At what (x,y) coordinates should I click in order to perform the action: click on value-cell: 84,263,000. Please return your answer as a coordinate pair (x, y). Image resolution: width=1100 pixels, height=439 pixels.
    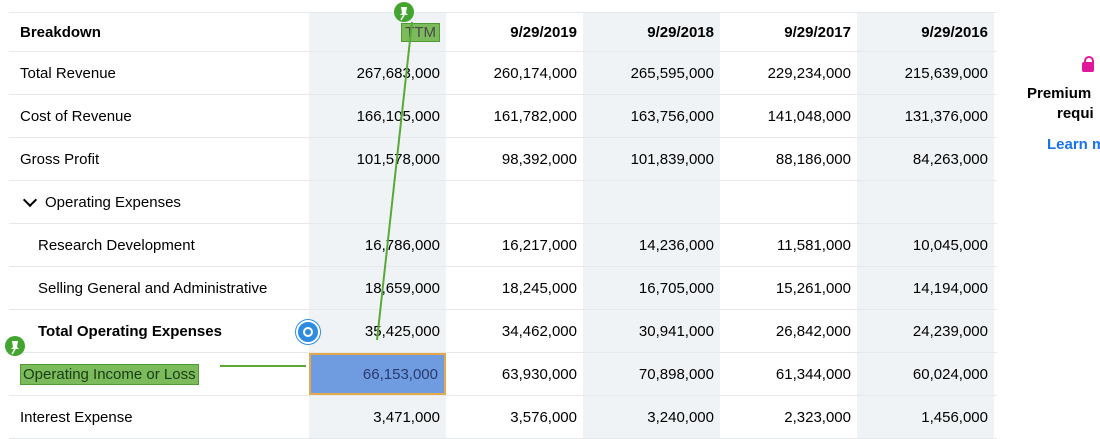
    Looking at the image, I should click on (925, 159).